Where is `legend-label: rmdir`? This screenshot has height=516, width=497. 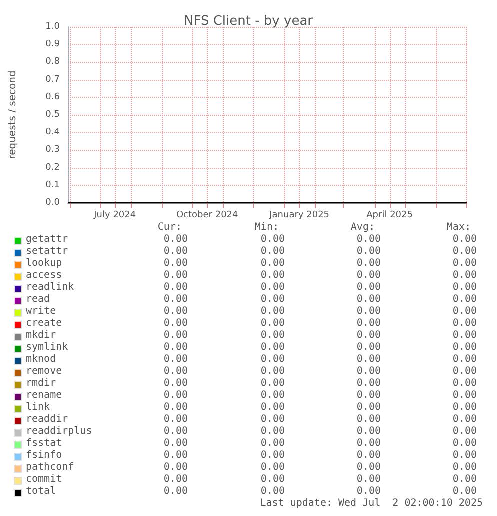
legend-label: rmdir is located at coordinates (41, 384).